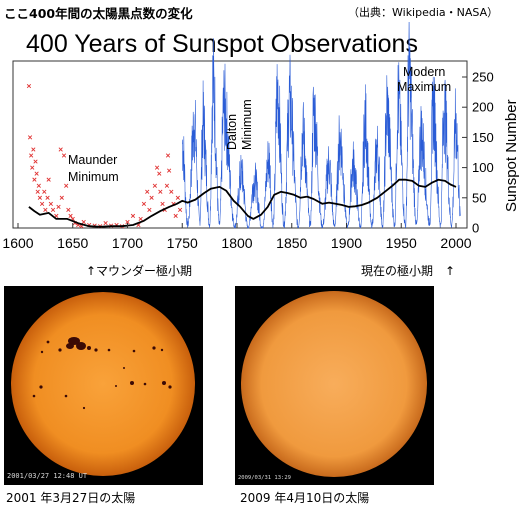 This screenshot has width=519, height=511. I want to click on y-tick-label-150: 150, so click(483, 137).